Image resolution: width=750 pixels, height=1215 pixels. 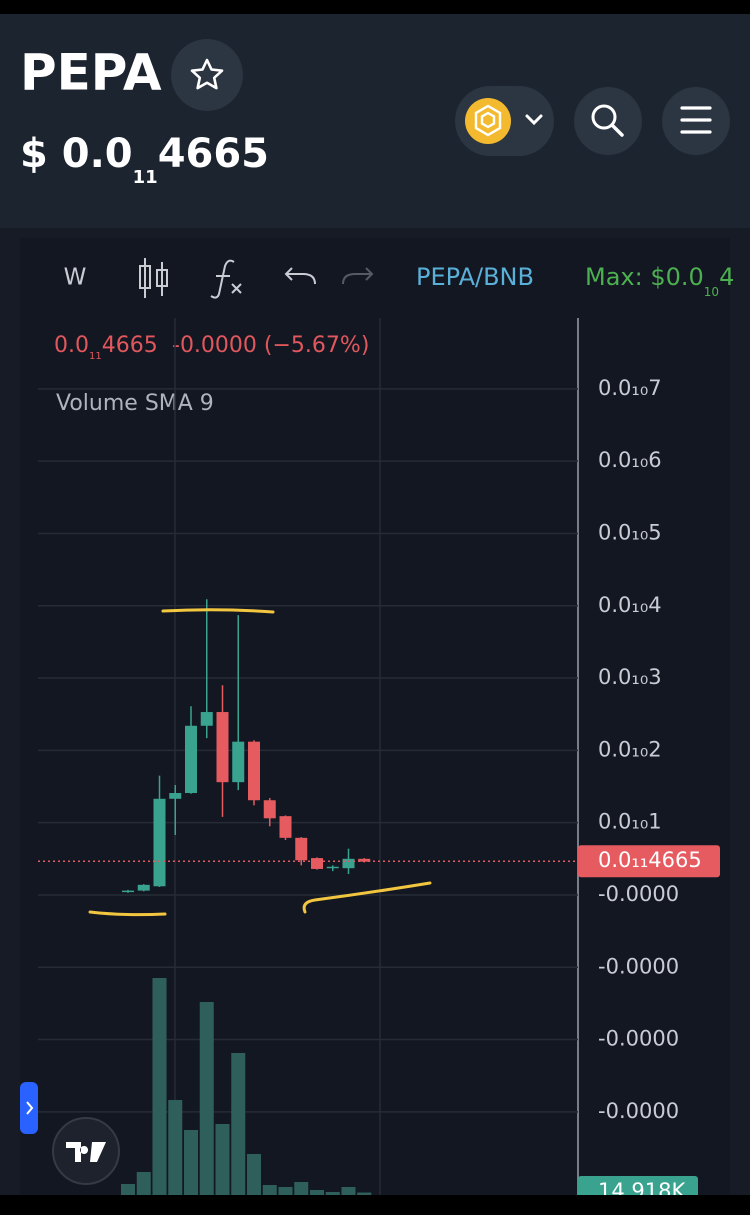 I want to click on pair: PEPA/BNB, so click(x=475, y=277).